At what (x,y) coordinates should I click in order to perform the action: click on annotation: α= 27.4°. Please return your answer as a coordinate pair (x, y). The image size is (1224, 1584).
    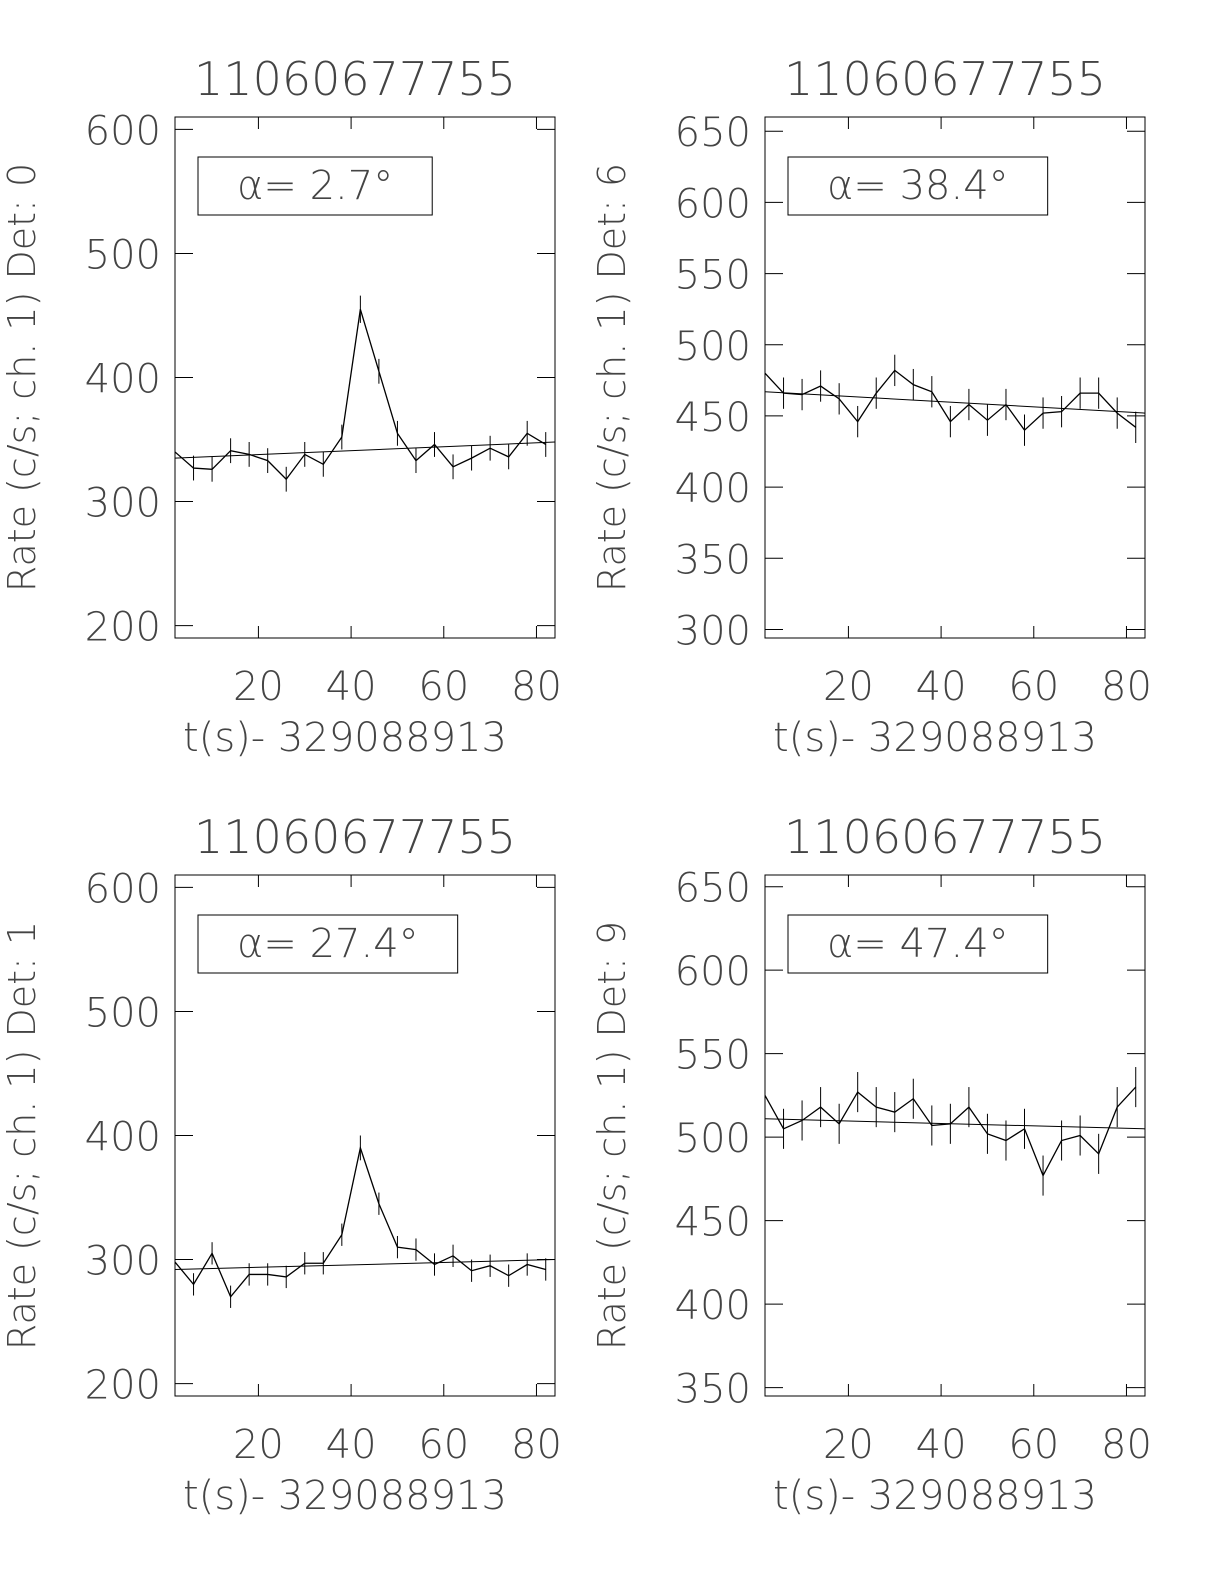
    Looking at the image, I should click on (328, 944).